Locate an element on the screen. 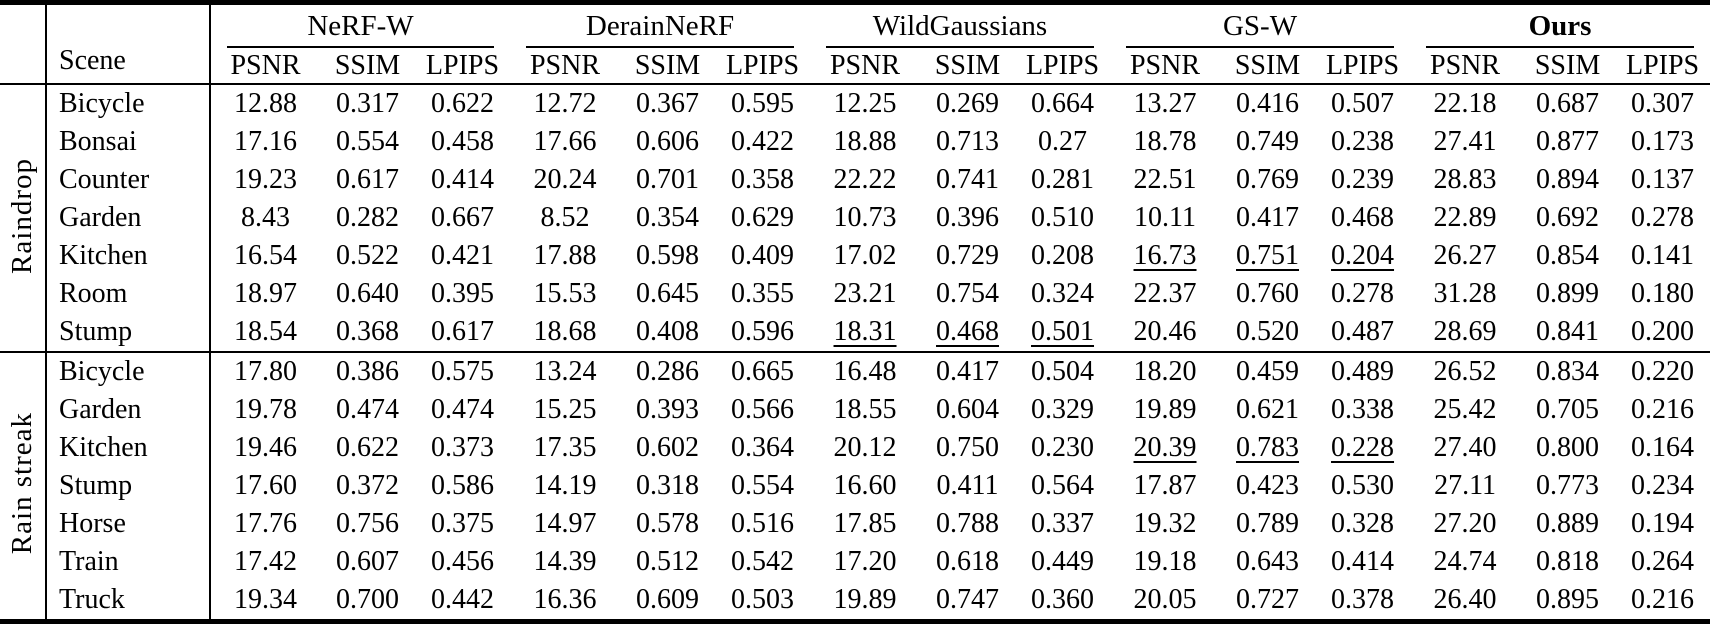 This screenshot has width=1710, height=624. value-cell: 12.72 is located at coordinates (565, 103).